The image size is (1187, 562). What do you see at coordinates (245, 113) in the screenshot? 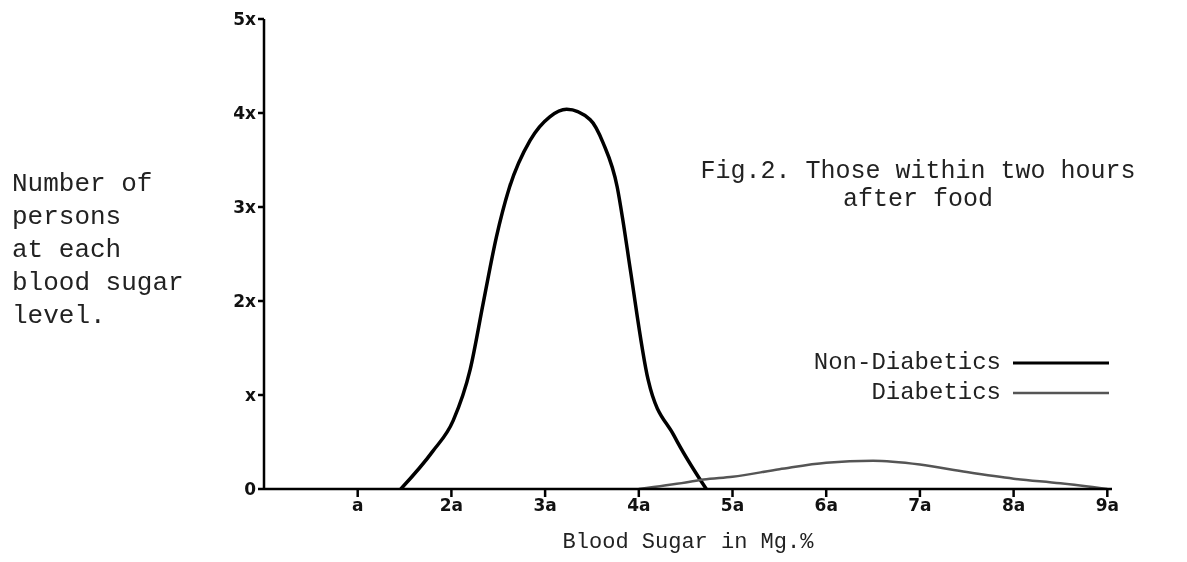
I see `y-tick-label: 4x` at bounding box center [245, 113].